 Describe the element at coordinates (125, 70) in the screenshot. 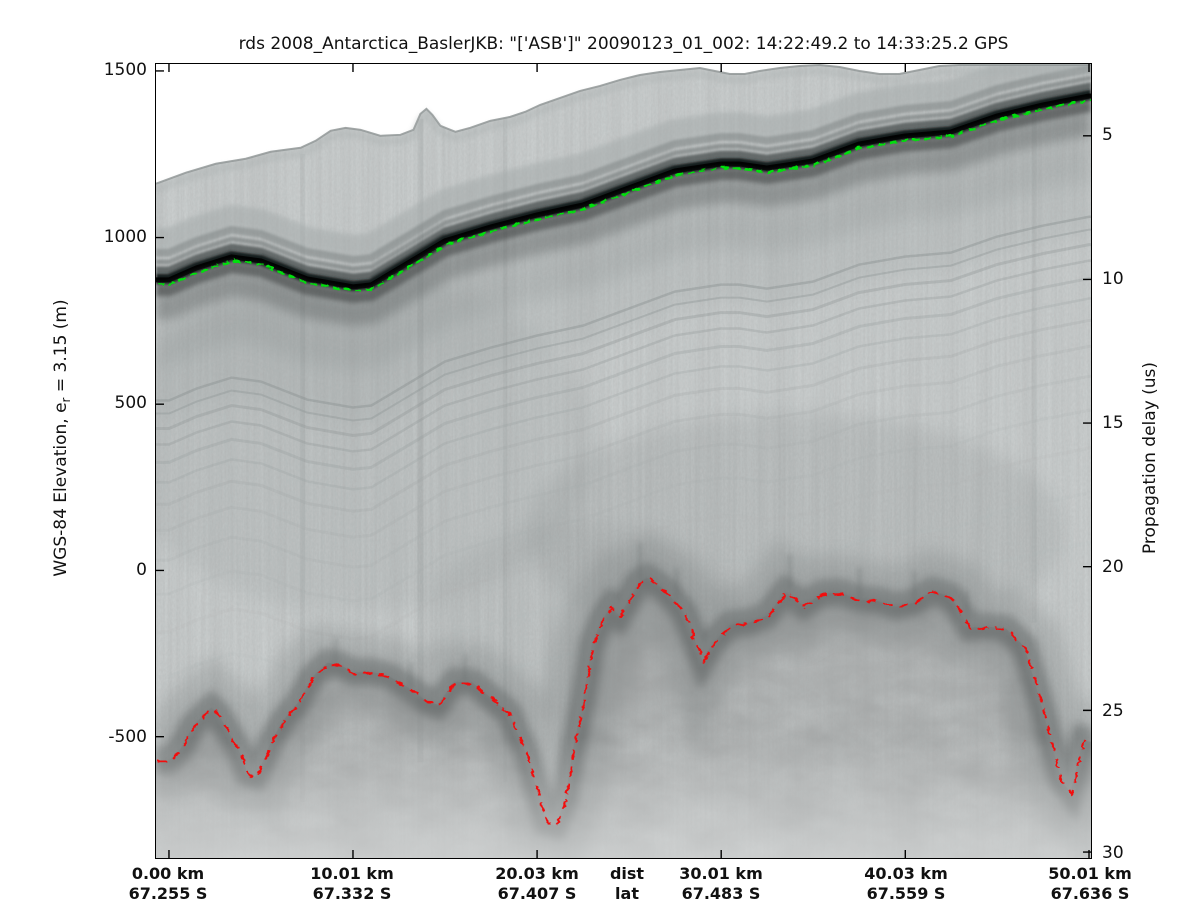

I see `left-ytick-1500: 1500` at that location.